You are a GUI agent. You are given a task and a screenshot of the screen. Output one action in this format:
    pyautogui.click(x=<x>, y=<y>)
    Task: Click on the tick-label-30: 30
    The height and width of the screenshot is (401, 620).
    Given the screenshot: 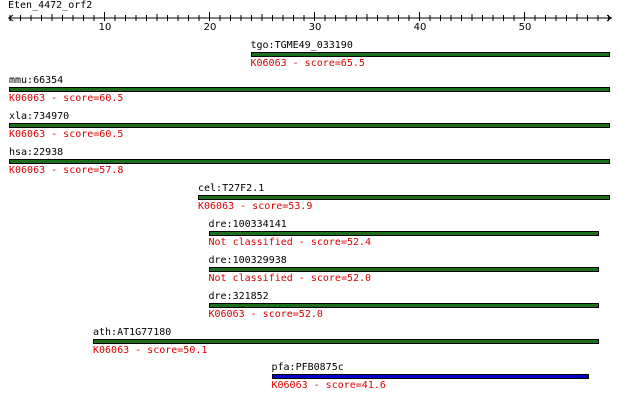 What is the action you would take?
    pyautogui.click(x=315, y=27)
    